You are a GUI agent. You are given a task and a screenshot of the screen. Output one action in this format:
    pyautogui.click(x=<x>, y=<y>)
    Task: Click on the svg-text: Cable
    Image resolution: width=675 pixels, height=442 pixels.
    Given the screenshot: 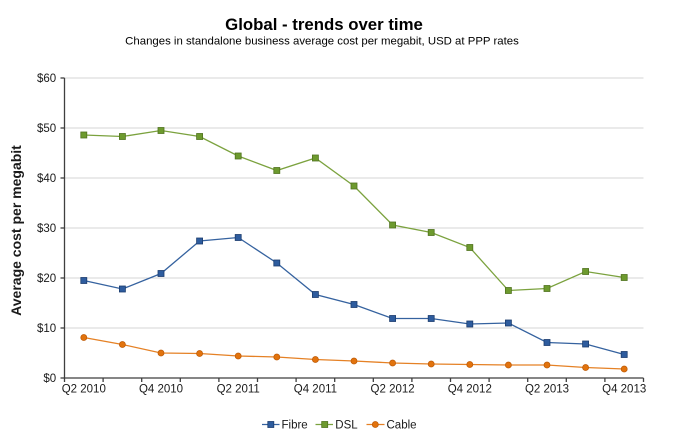 What is the action you would take?
    pyautogui.click(x=402, y=426)
    